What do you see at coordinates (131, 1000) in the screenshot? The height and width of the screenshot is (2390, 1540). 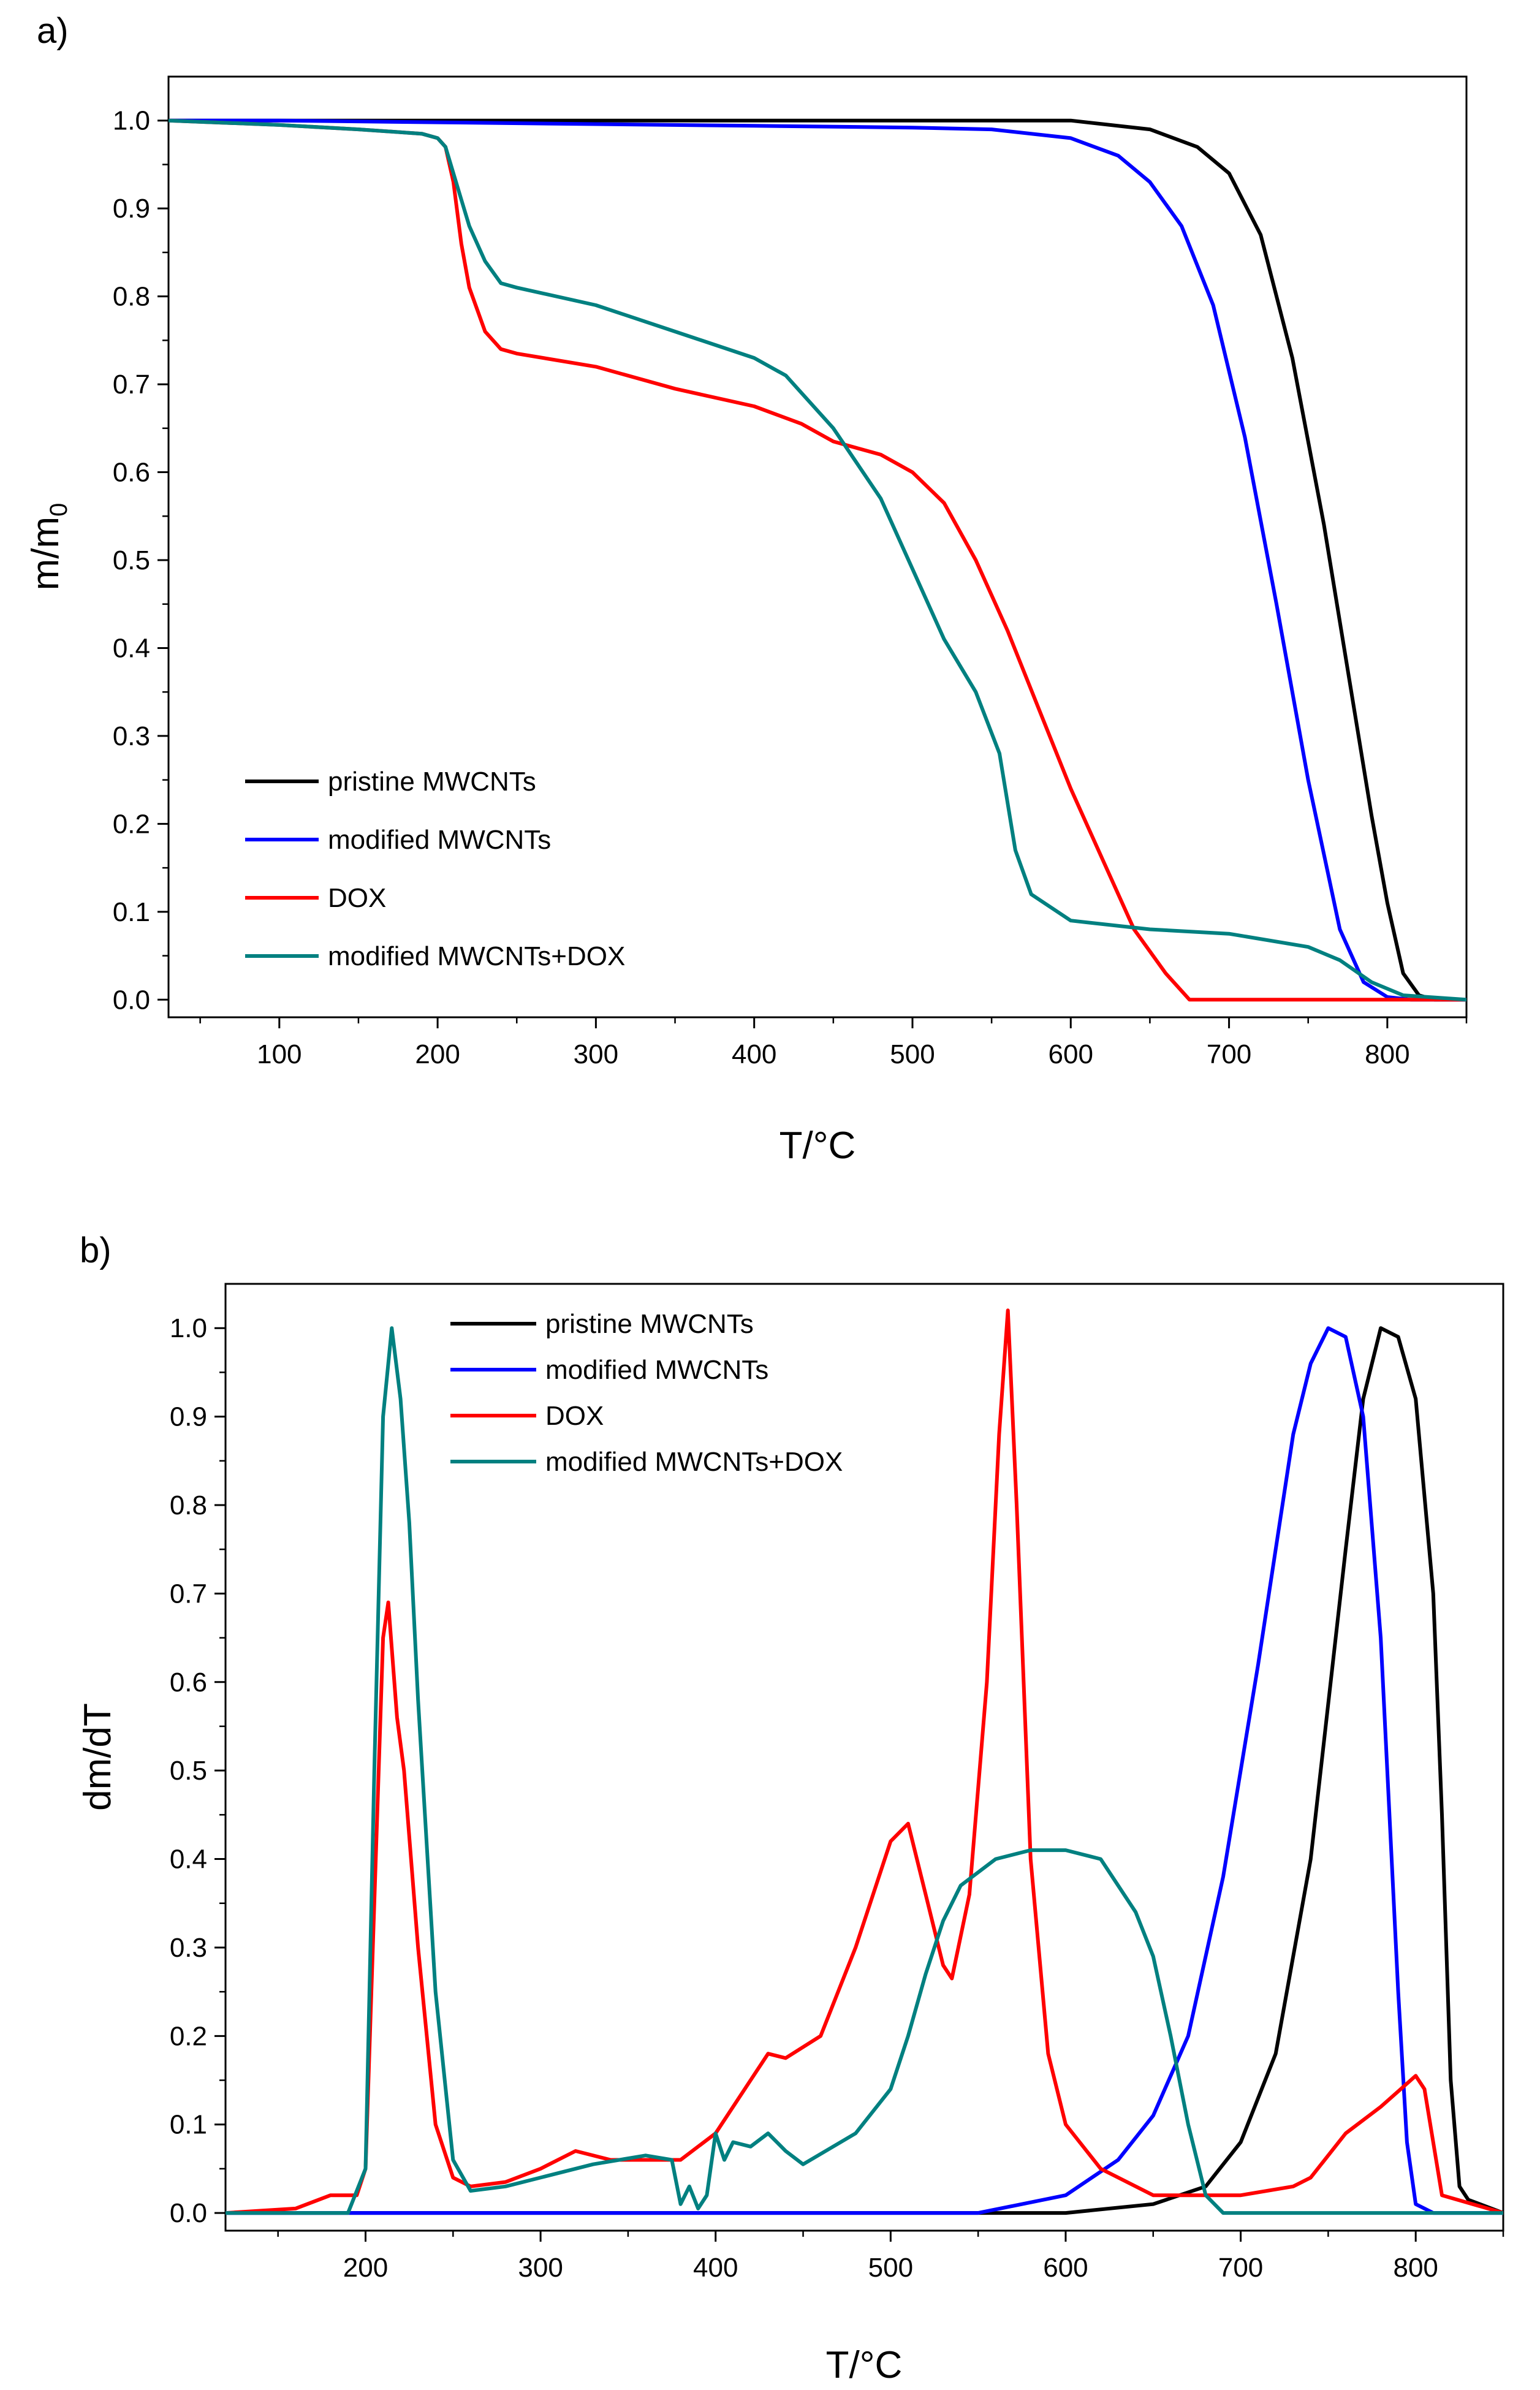 I see `panel-a-y-tick-label: 0.0` at bounding box center [131, 1000].